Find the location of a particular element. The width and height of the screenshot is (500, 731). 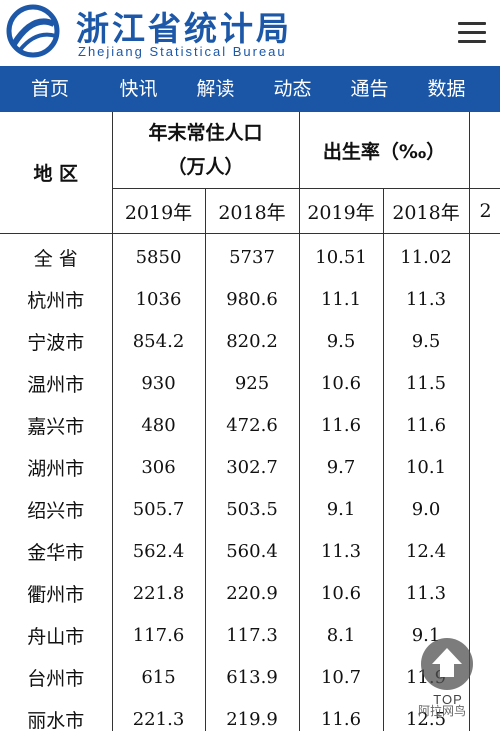

region-name: 舟山市 is located at coordinates (56, 635).